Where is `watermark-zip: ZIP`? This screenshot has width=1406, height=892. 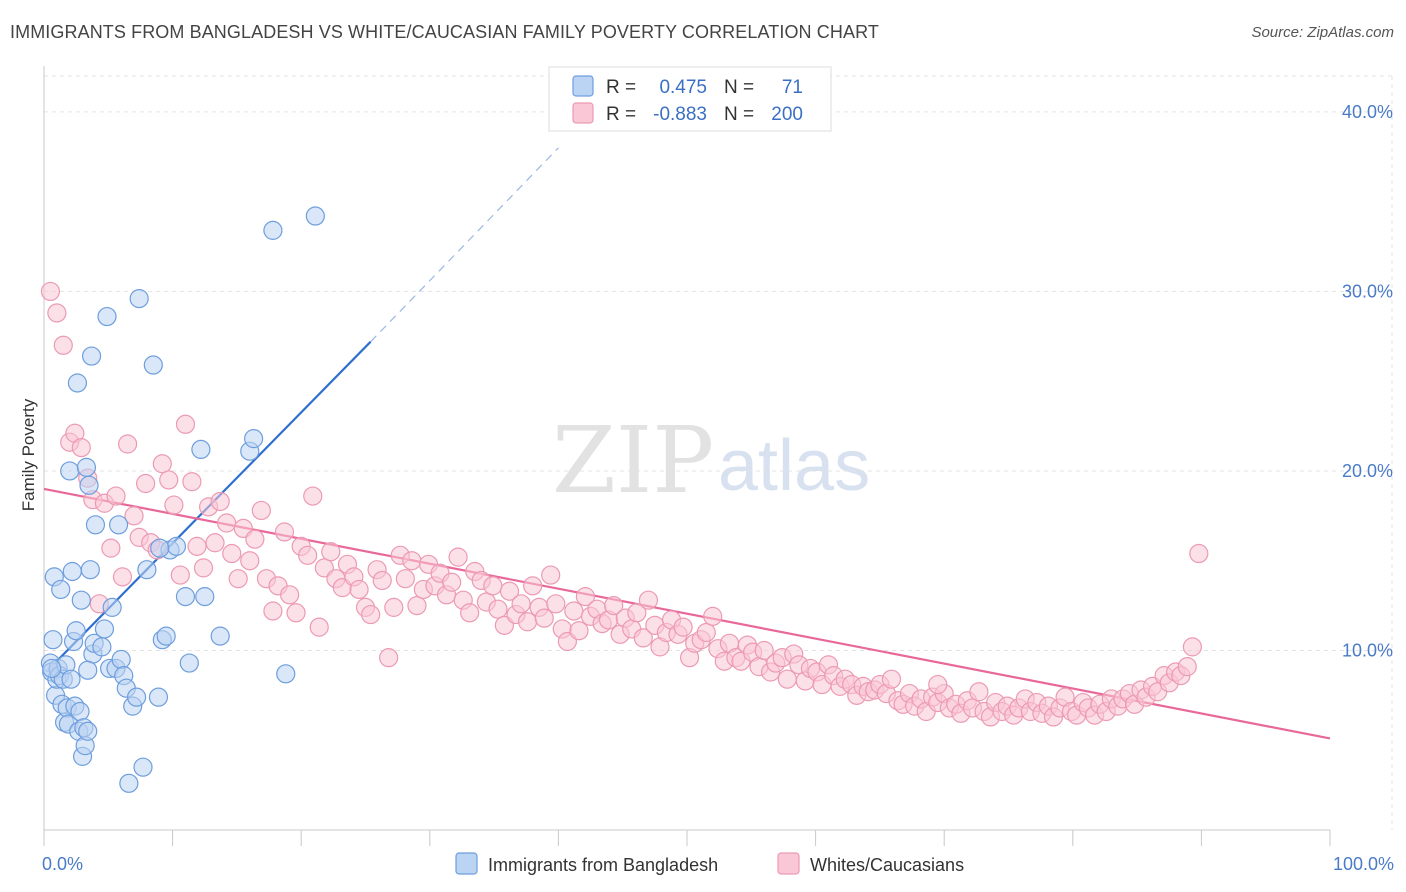 watermark-zip: ZIP is located at coordinates (633, 460).